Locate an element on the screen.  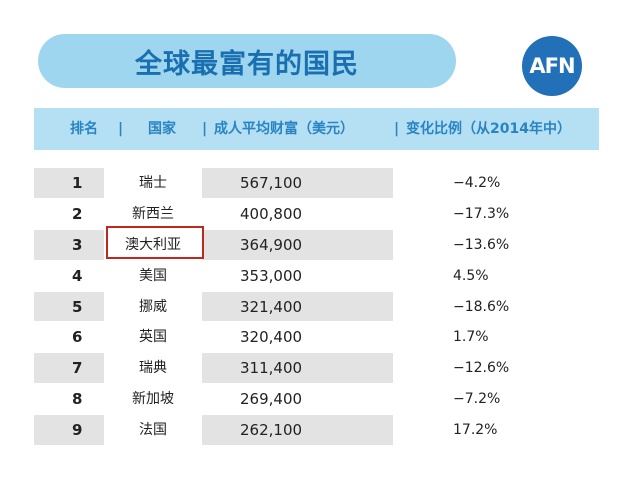
title-banner: 全球最富有的国民 is located at coordinates (247, 61).